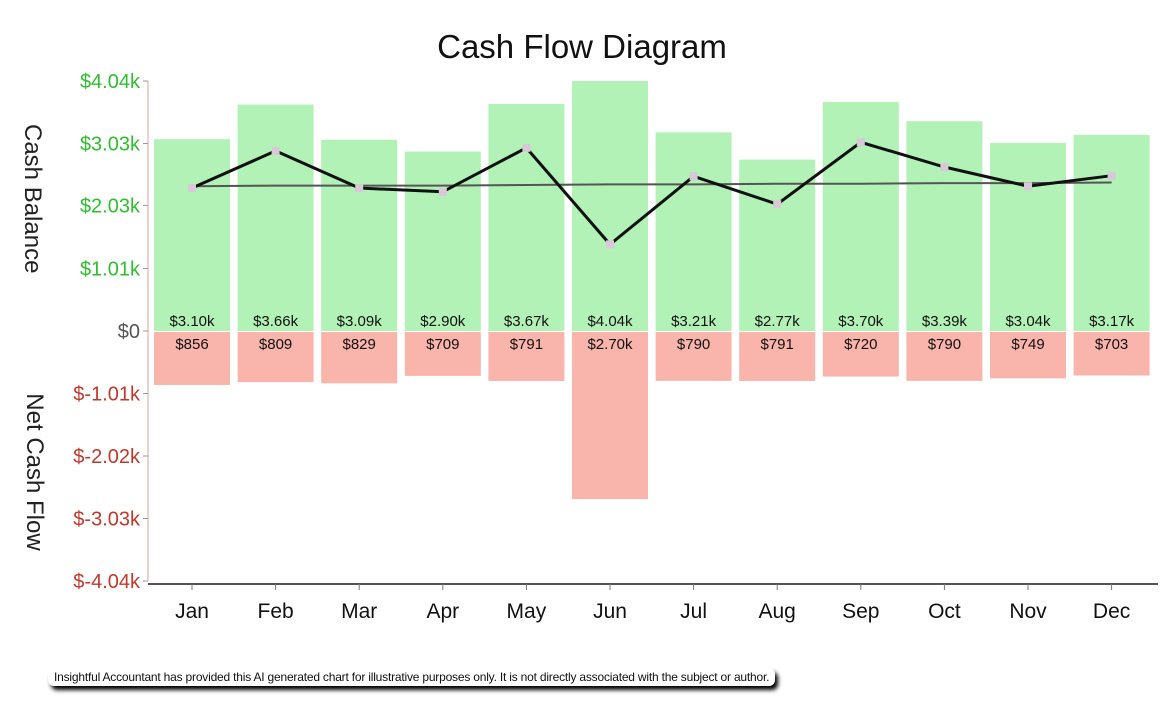 The width and height of the screenshot is (1164, 709). Describe the element at coordinates (276, 321) in the screenshot. I see `bar-label-cash-balance: $3.66k` at that location.